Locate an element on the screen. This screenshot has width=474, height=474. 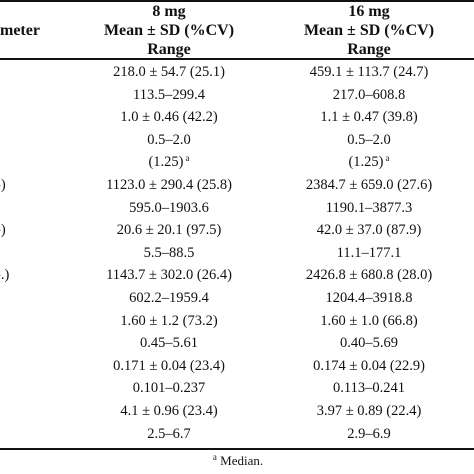
cell-8mg: 602.2–1959.4 is located at coordinates (169, 298).